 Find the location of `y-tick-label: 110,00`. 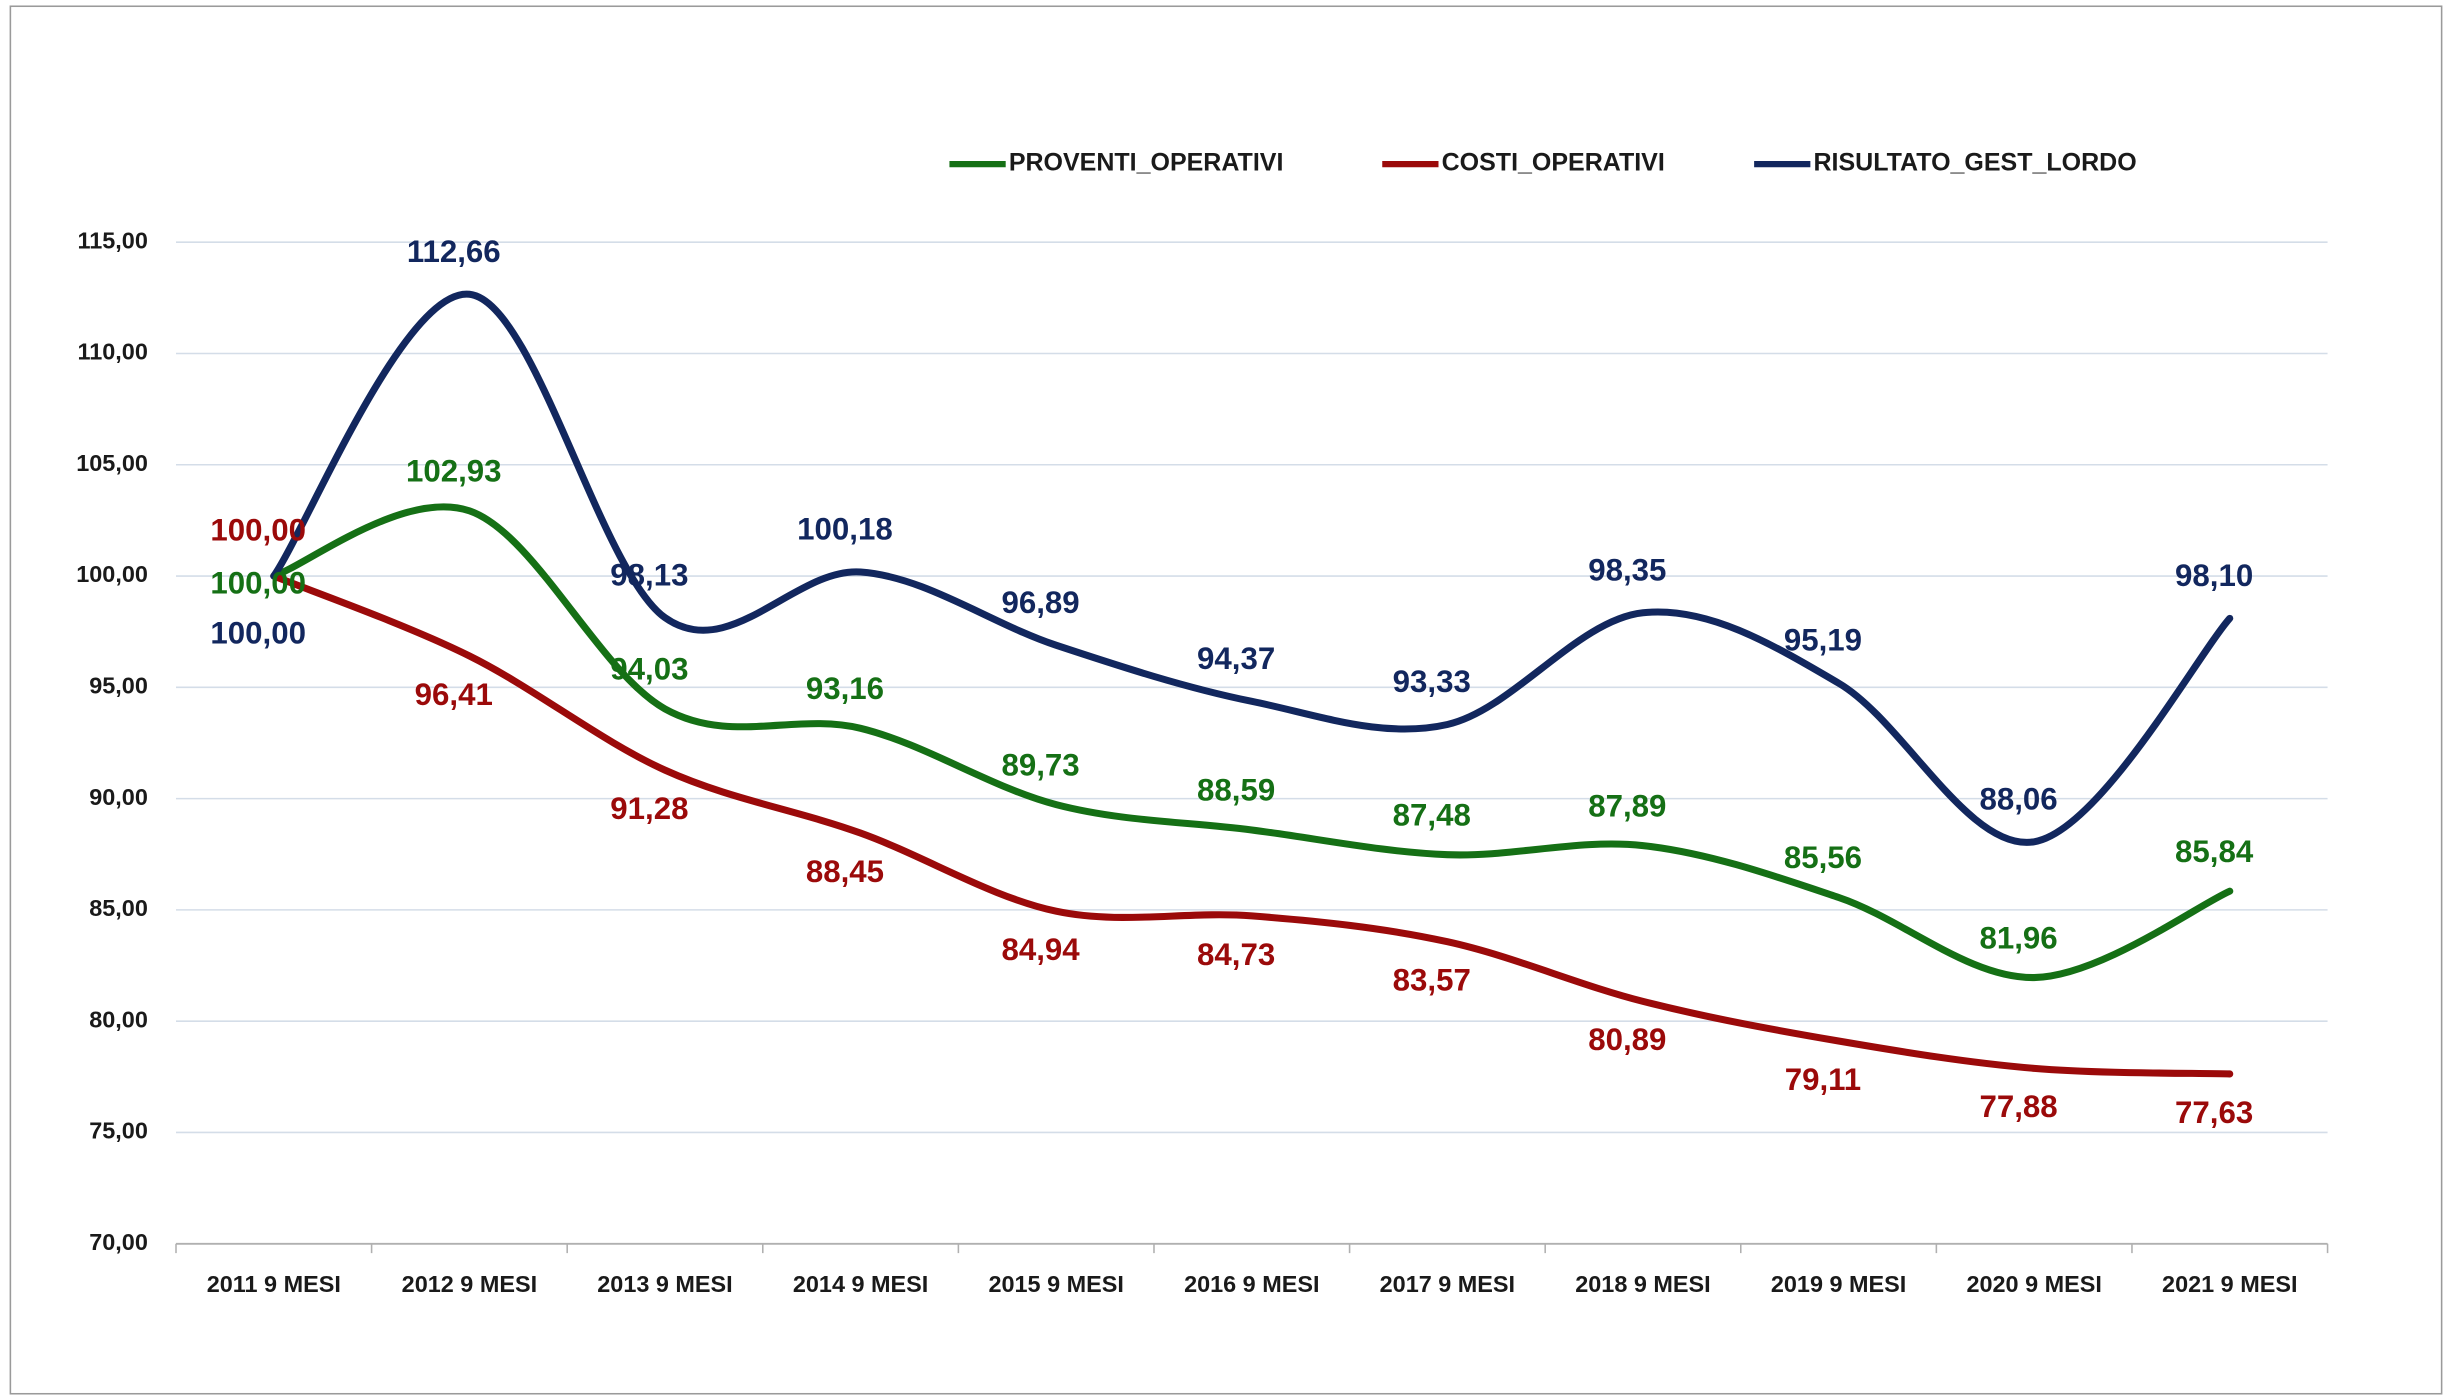

y-tick-label: 110,00 is located at coordinates (113, 352).